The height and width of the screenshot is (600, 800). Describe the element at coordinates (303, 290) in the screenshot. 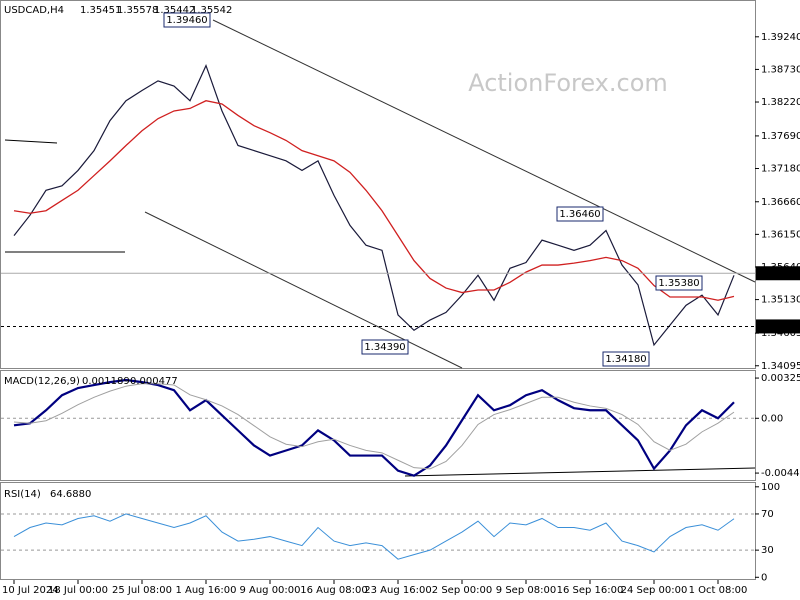

I see `lower-channel` at that location.